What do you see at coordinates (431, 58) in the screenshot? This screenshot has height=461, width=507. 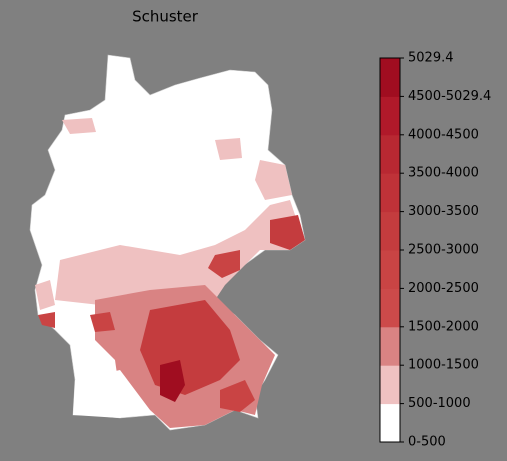 I see `colorbar-label: 5029.4` at bounding box center [431, 58].